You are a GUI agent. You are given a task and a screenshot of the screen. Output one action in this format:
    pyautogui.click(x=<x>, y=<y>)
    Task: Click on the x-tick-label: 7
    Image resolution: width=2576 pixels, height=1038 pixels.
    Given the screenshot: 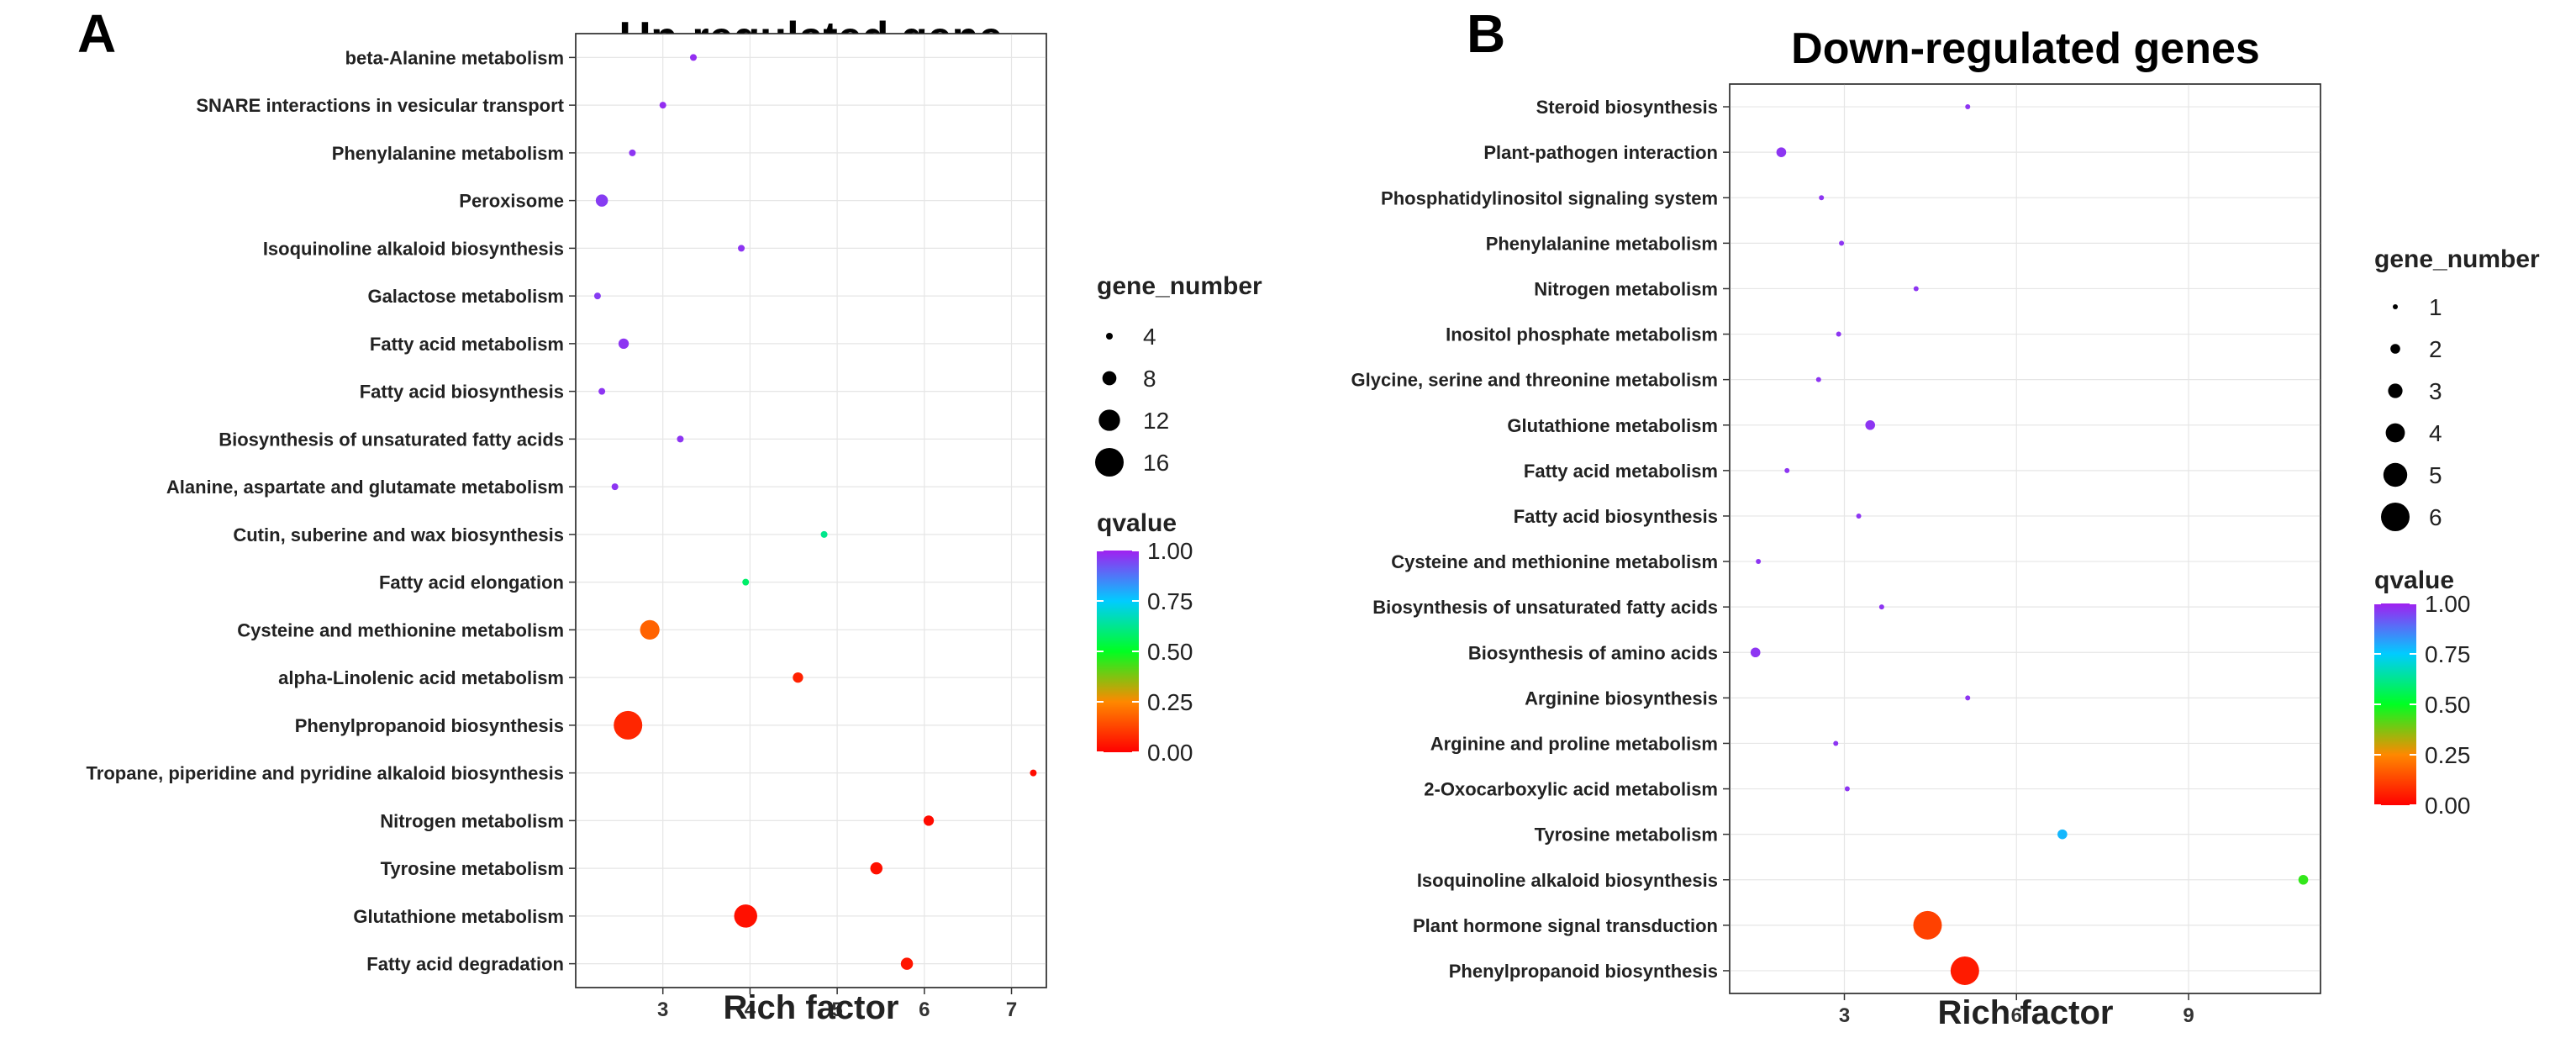 What is the action you would take?
    pyautogui.click(x=1011, y=1009)
    